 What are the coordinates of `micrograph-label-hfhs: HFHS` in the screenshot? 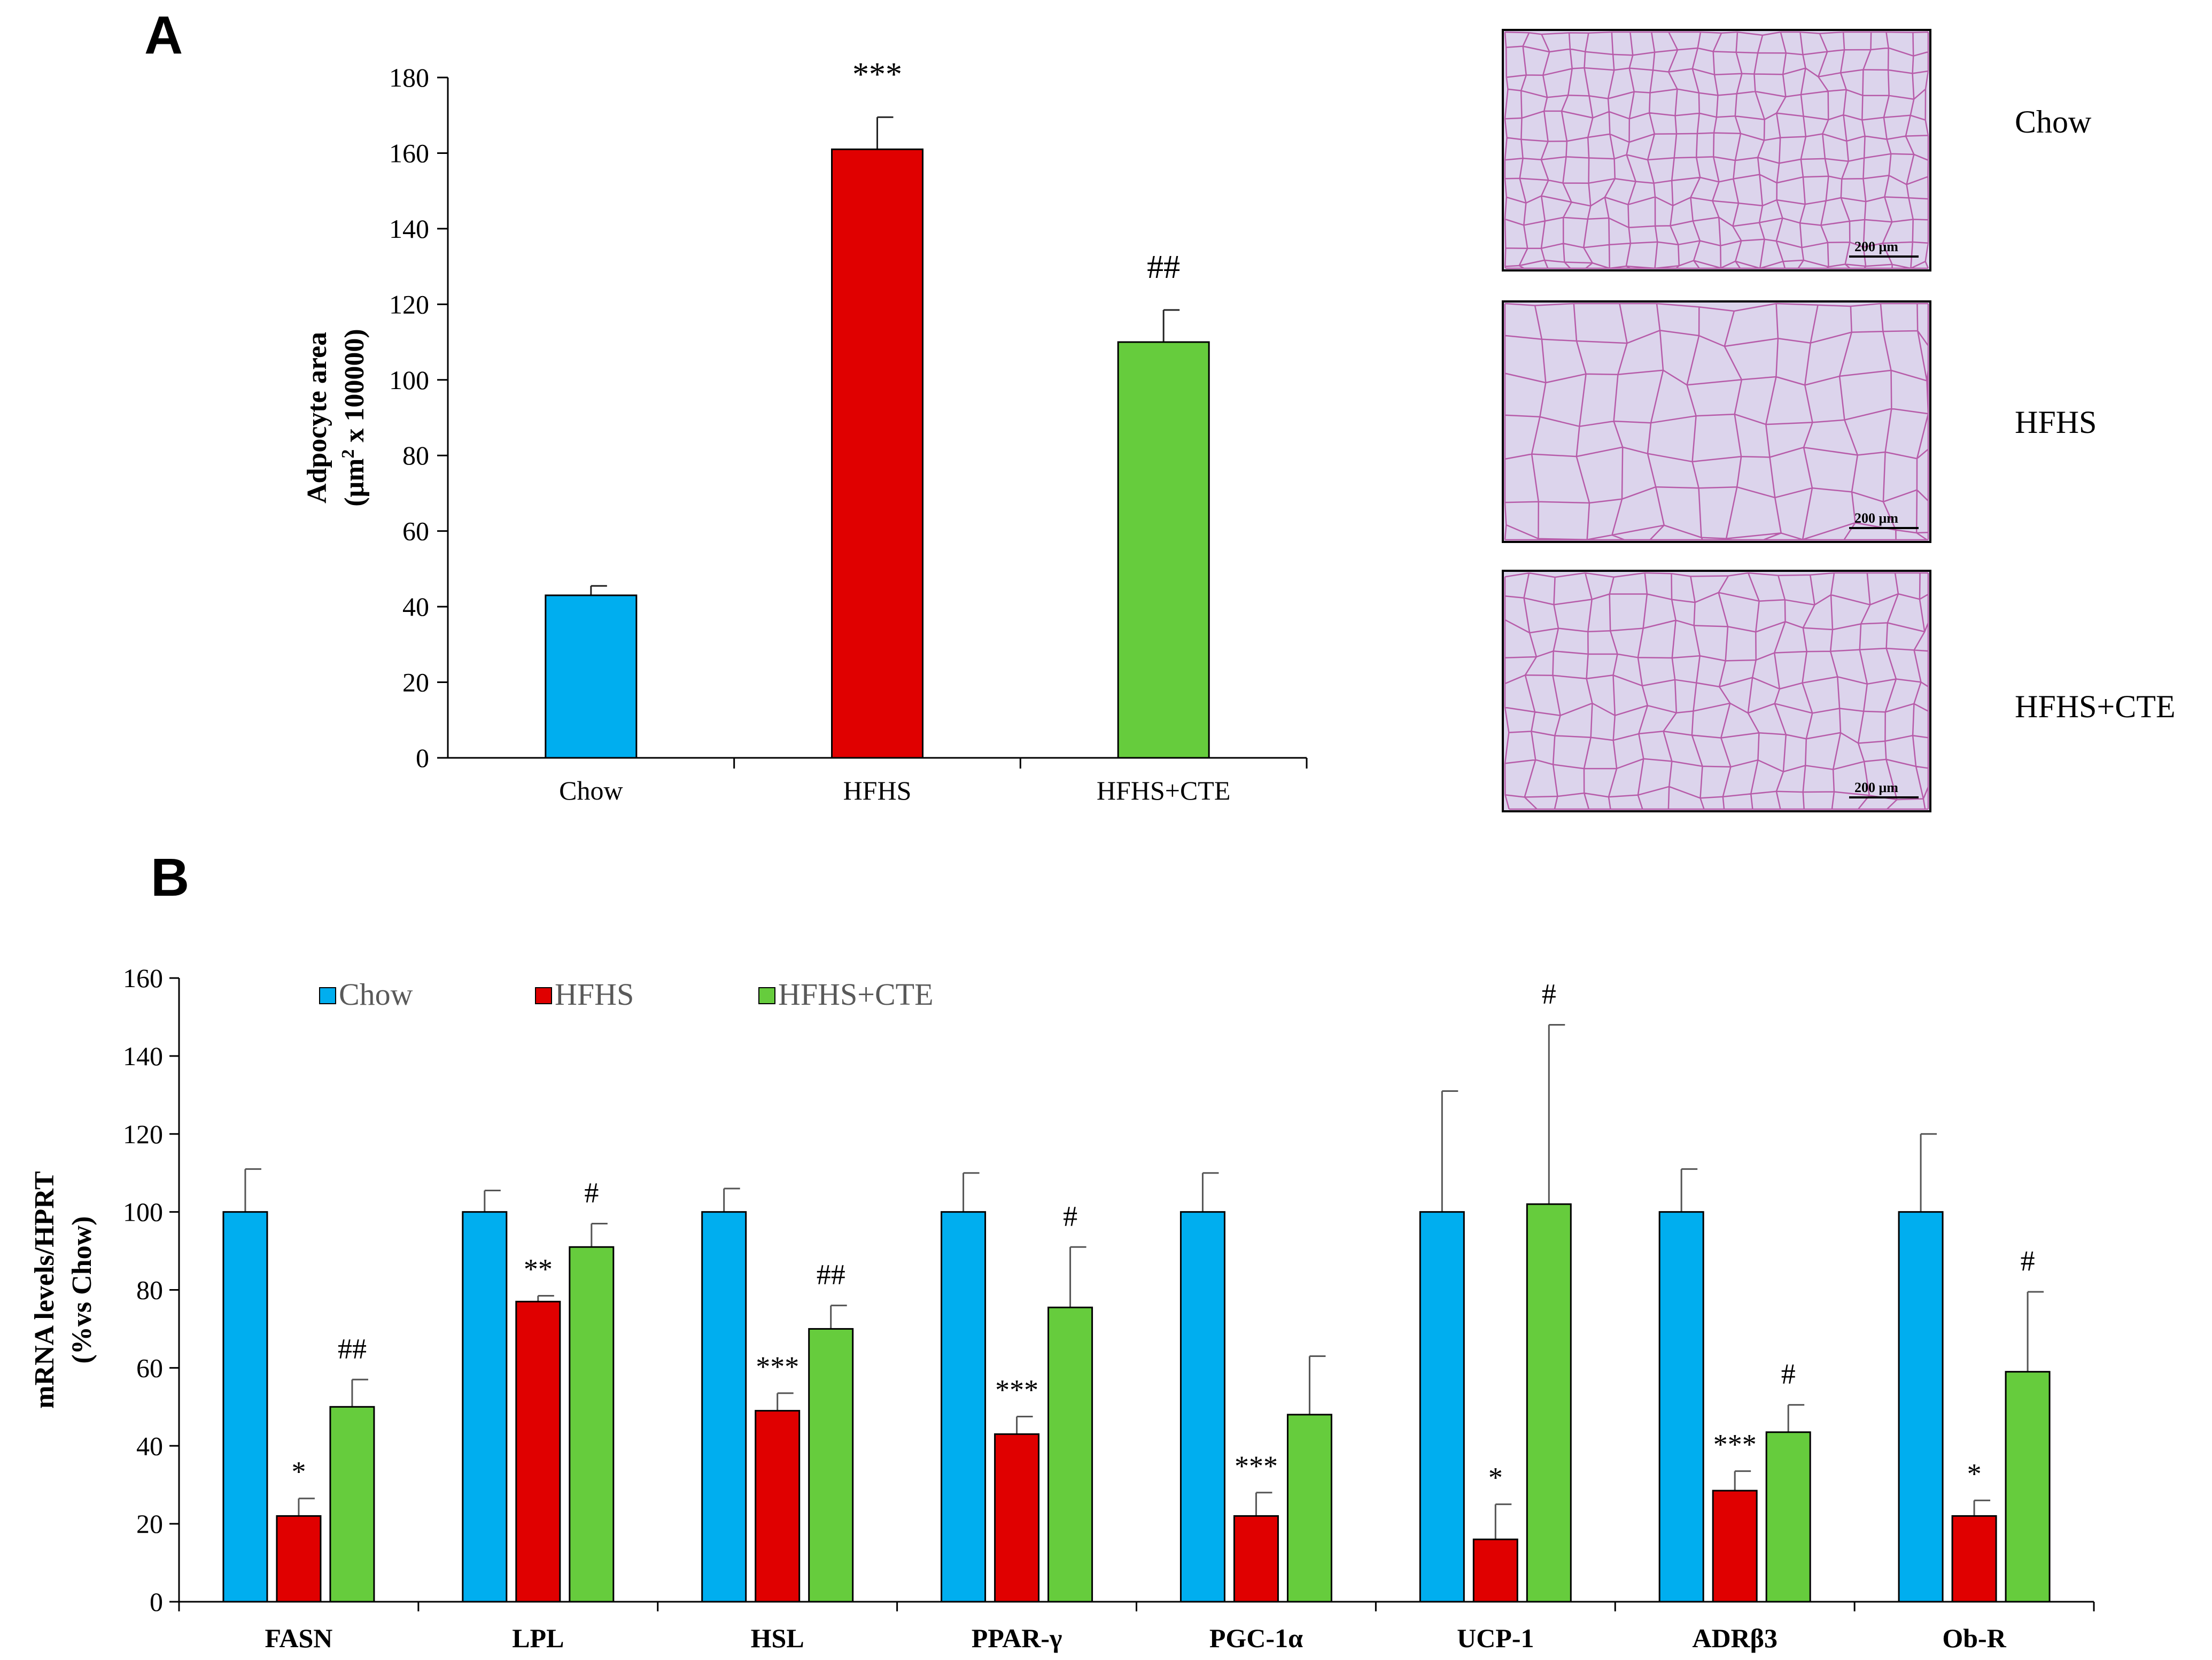 It's located at (2056, 423).